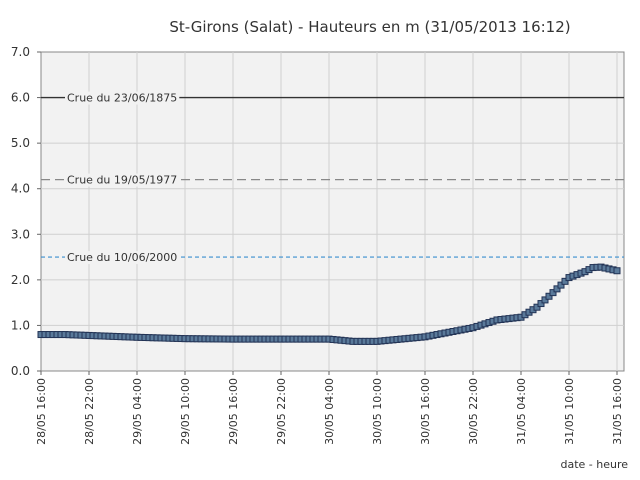 The image size is (640, 480). I want to click on y-tick-label: 2.0, so click(20, 280).